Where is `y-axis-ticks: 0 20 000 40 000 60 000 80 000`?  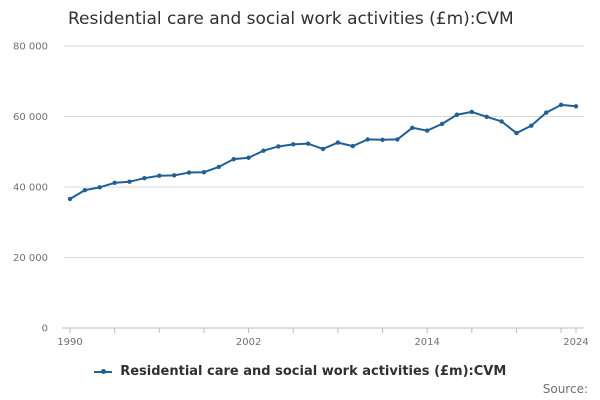
y-axis-ticks: 0 20 000 40 000 60 000 80 000 is located at coordinates (30, 188).